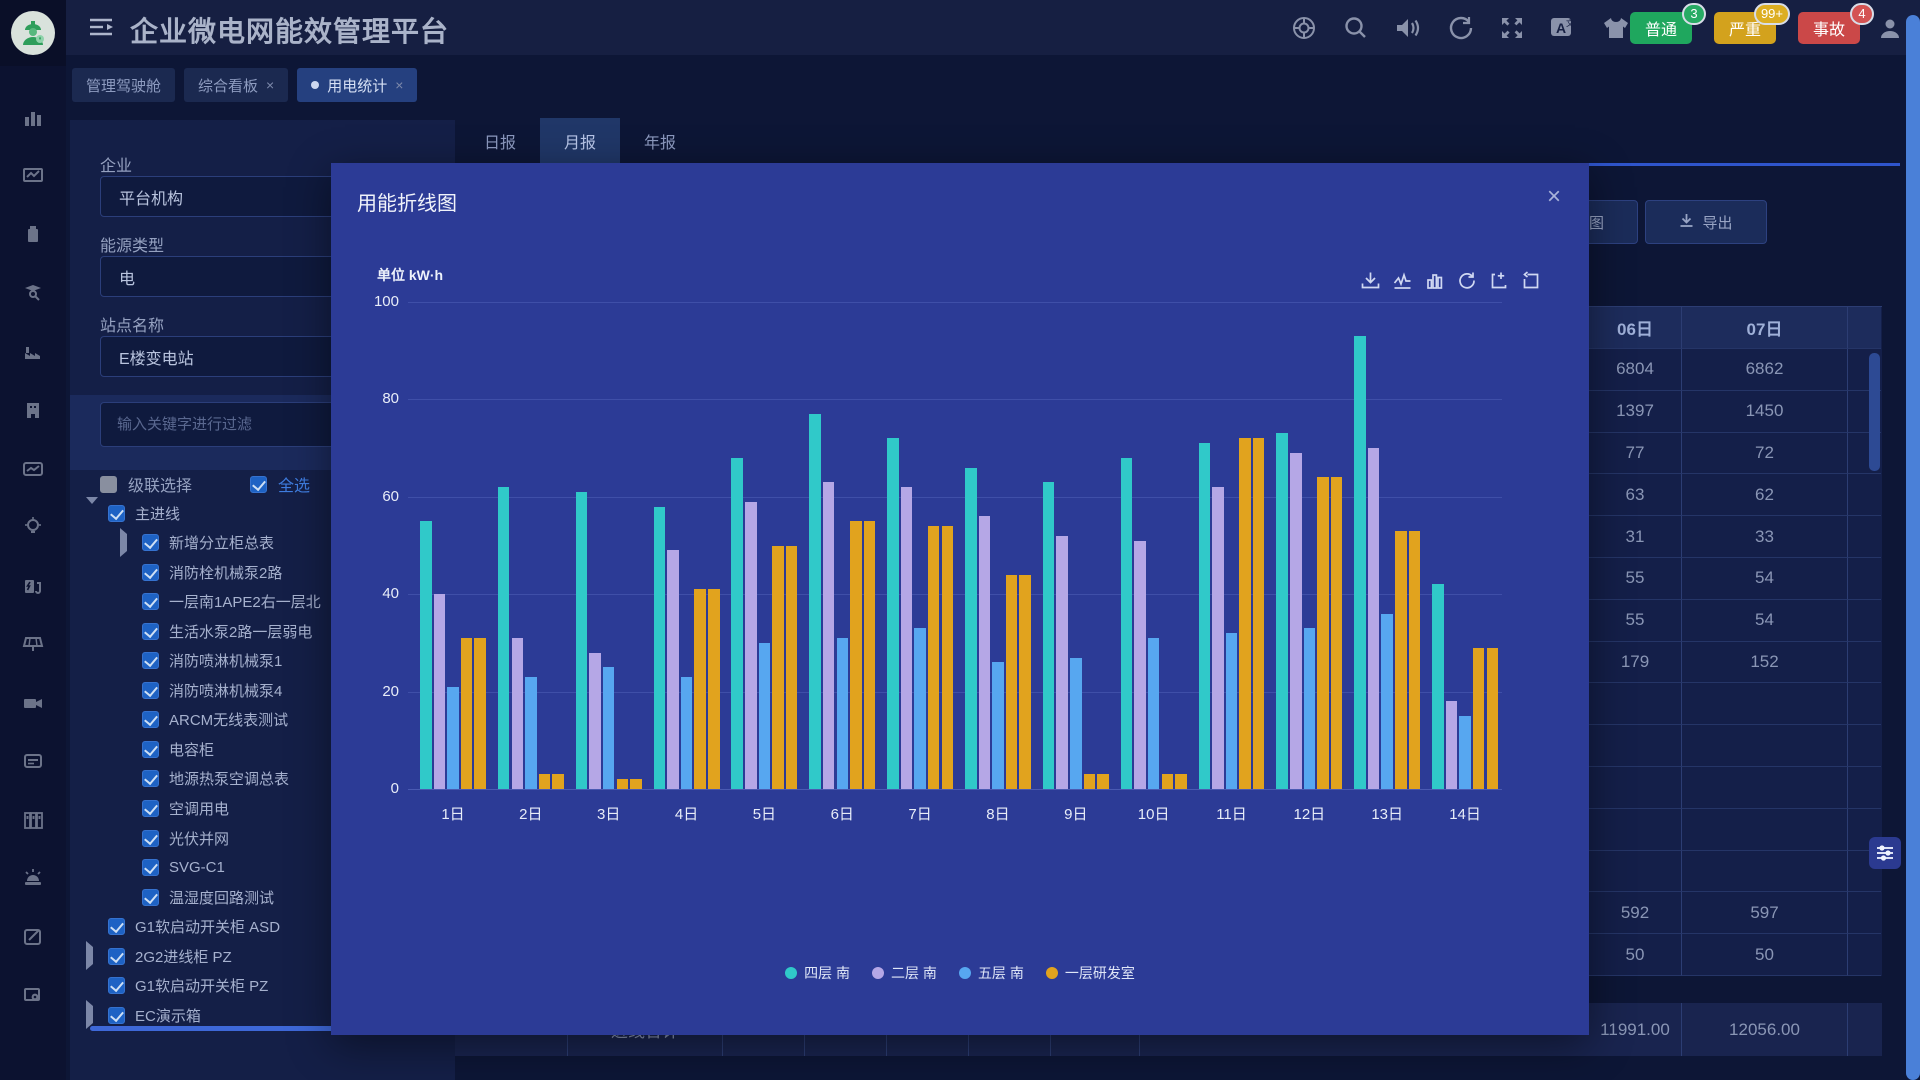  I want to click on export-button: 导出, so click(1706, 222).